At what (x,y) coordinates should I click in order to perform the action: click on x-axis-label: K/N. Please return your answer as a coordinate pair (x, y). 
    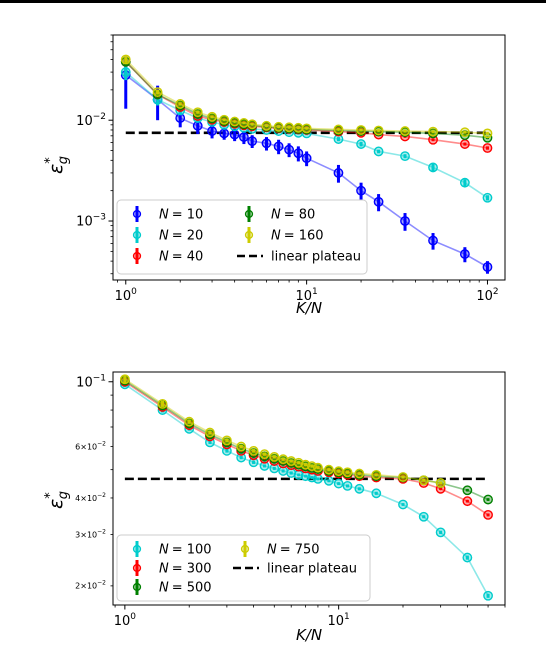
    Looking at the image, I should click on (309, 635).